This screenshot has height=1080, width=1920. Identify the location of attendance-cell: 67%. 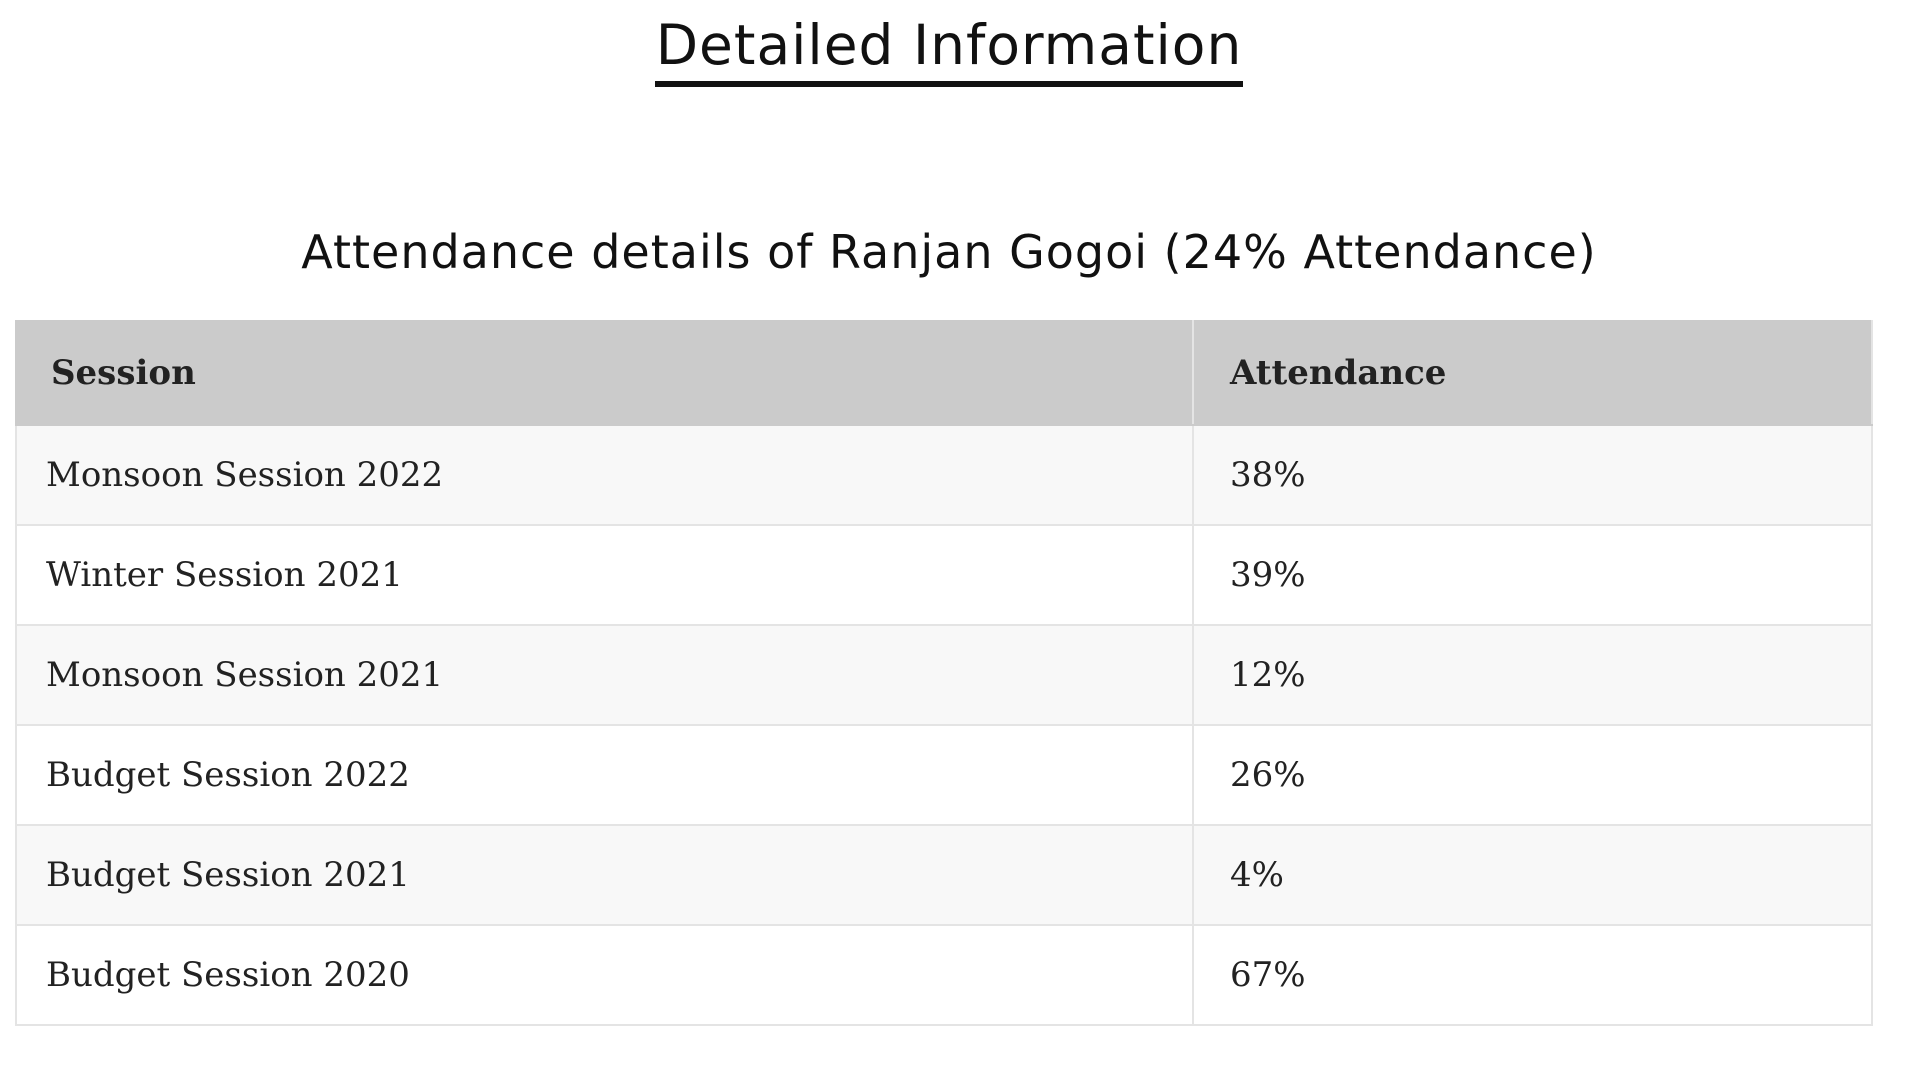
(1532, 975).